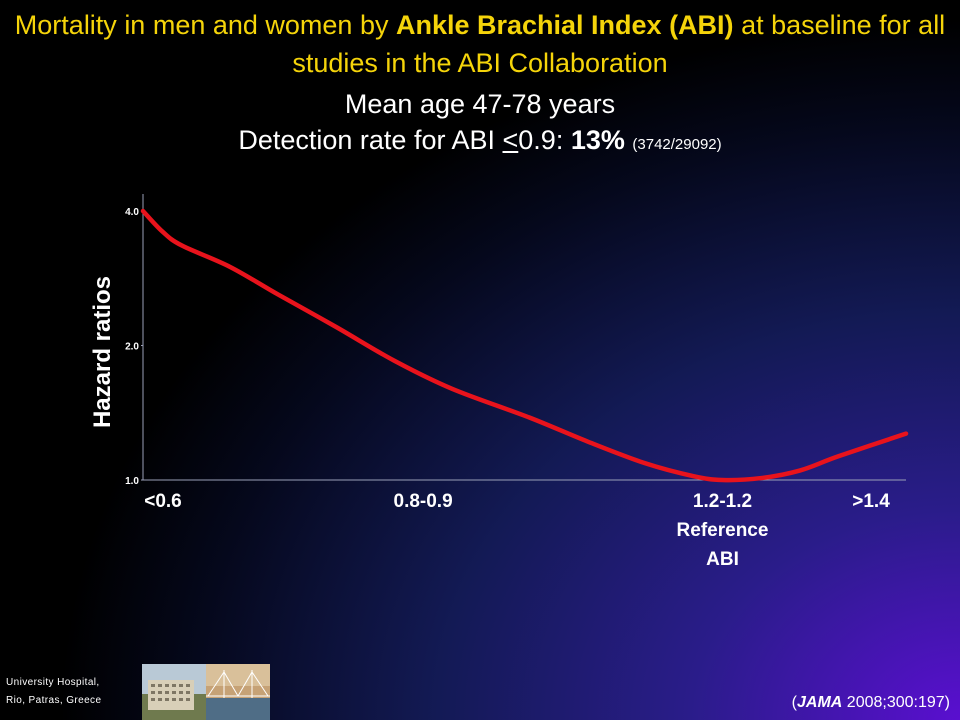  I want to click on footer-institution-line2: Rio, Patras, Greece, so click(54, 700).